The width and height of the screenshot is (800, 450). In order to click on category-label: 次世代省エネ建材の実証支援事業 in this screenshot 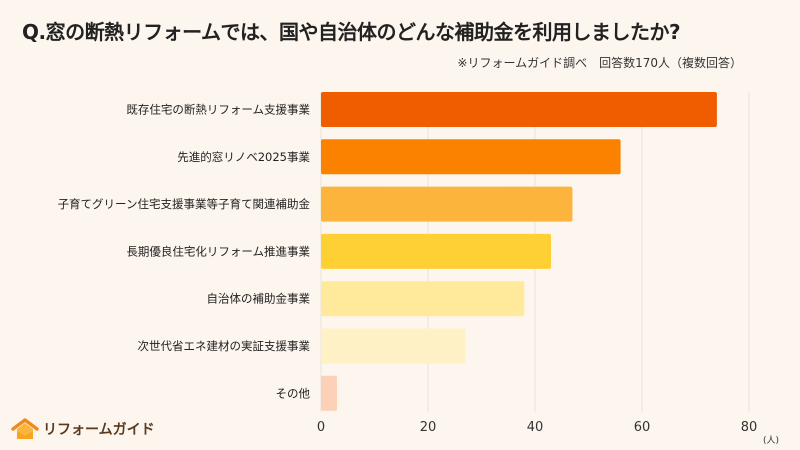, I will do `click(224, 346)`.